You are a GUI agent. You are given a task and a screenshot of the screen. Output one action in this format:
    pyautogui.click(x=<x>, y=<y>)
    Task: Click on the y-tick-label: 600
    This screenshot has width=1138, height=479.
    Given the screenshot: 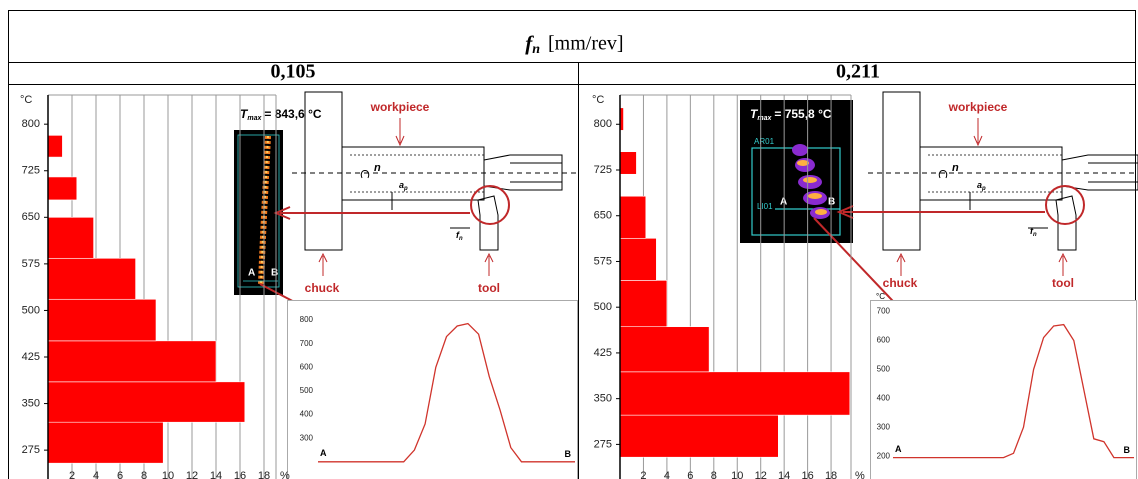 What is the action you would take?
    pyautogui.click(x=884, y=340)
    